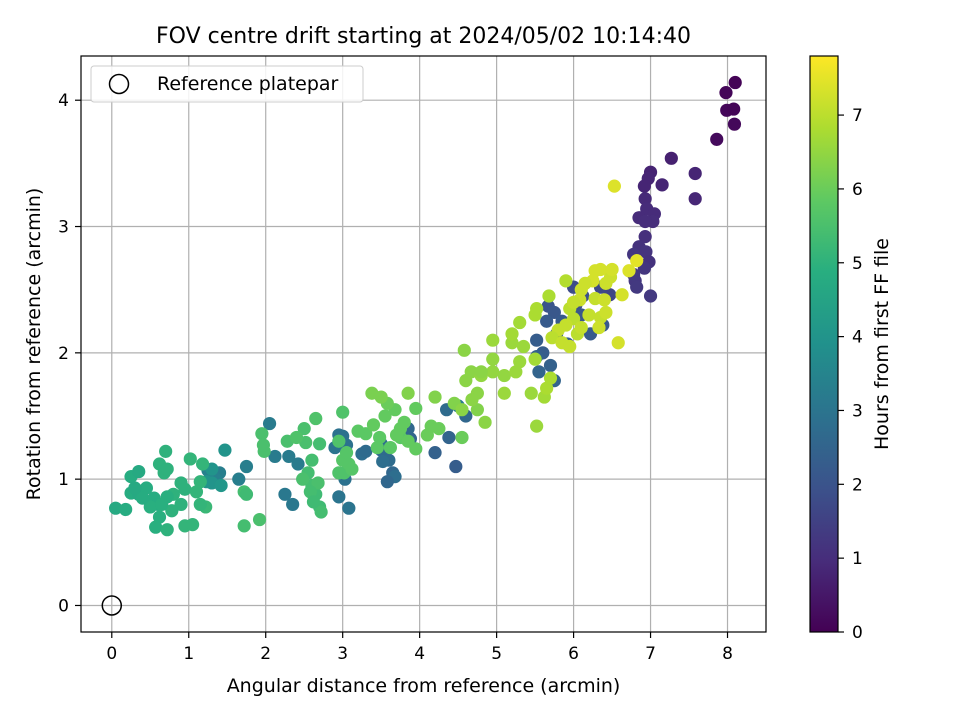  Describe the element at coordinates (496, 654) in the screenshot. I see `x-tick-label: 5` at that location.